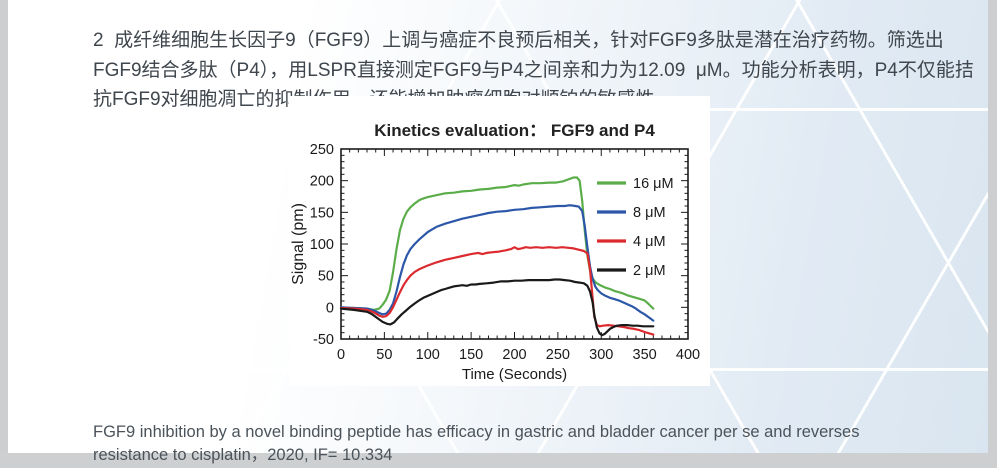 This screenshot has width=997, height=468. What do you see at coordinates (558, 355) in the screenshot?
I see `x-tick-label: 250` at bounding box center [558, 355].